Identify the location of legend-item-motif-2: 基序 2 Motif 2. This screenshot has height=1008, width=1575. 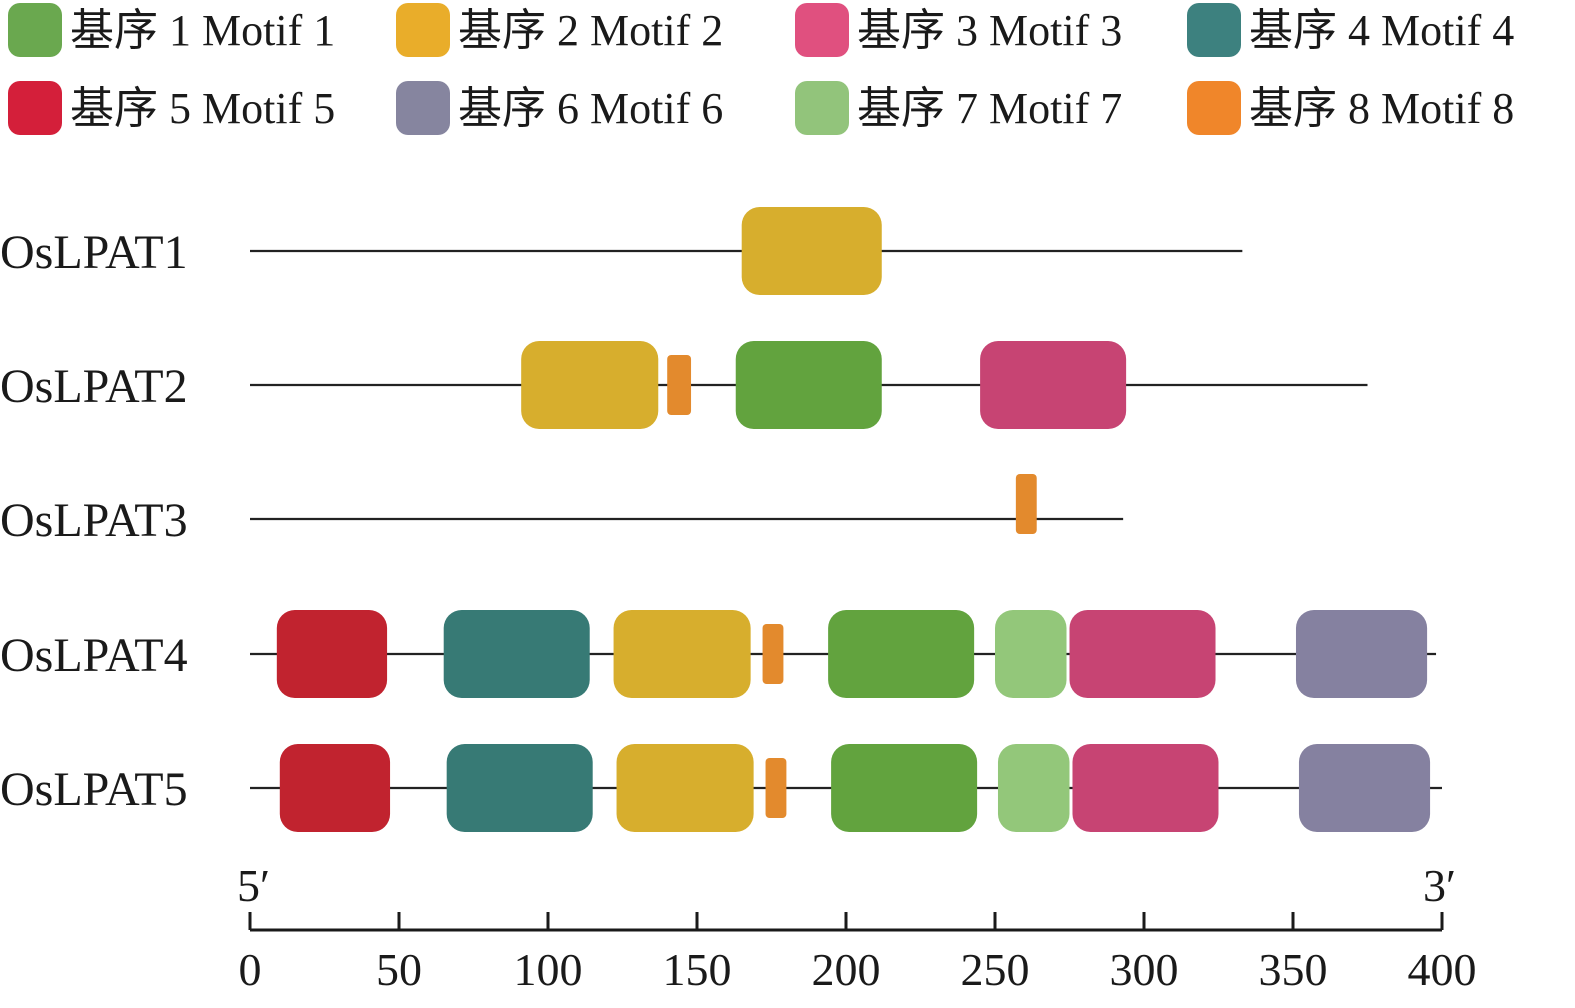
(559, 30).